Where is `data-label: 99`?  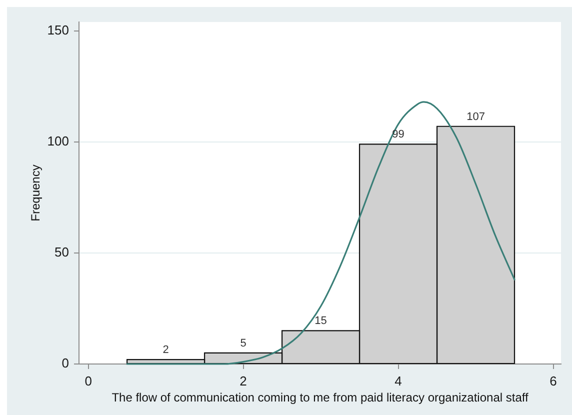 data-label: 99 is located at coordinates (398, 134).